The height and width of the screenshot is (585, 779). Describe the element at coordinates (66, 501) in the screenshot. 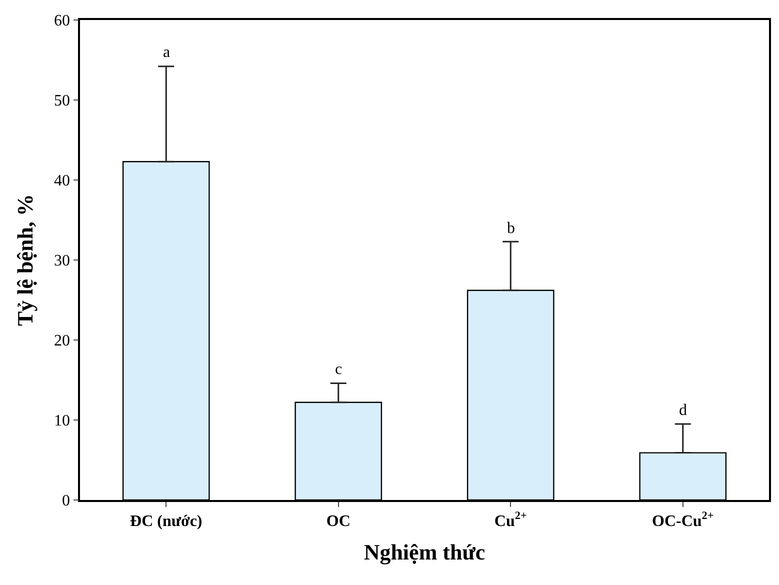

I see `y-tick-label: 0` at that location.